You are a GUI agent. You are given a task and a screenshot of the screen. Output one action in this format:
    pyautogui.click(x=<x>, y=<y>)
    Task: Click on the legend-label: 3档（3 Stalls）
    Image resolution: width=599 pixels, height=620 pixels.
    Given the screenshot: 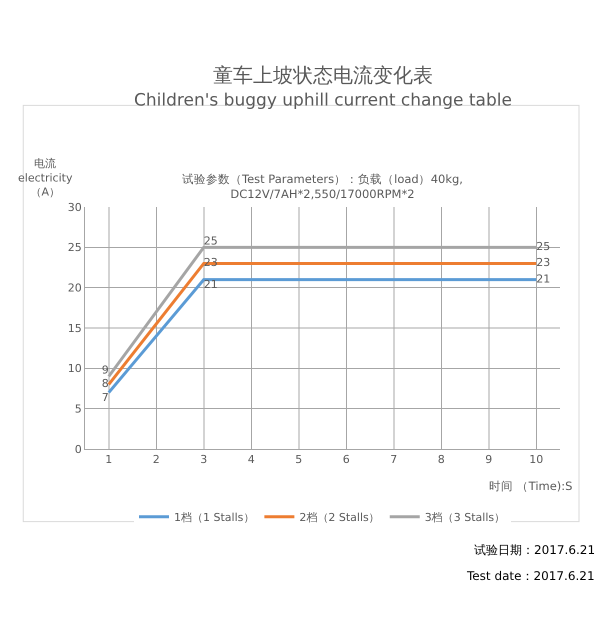 What is the action you would take?
    pyautogui.click(x=465, y=517)
    